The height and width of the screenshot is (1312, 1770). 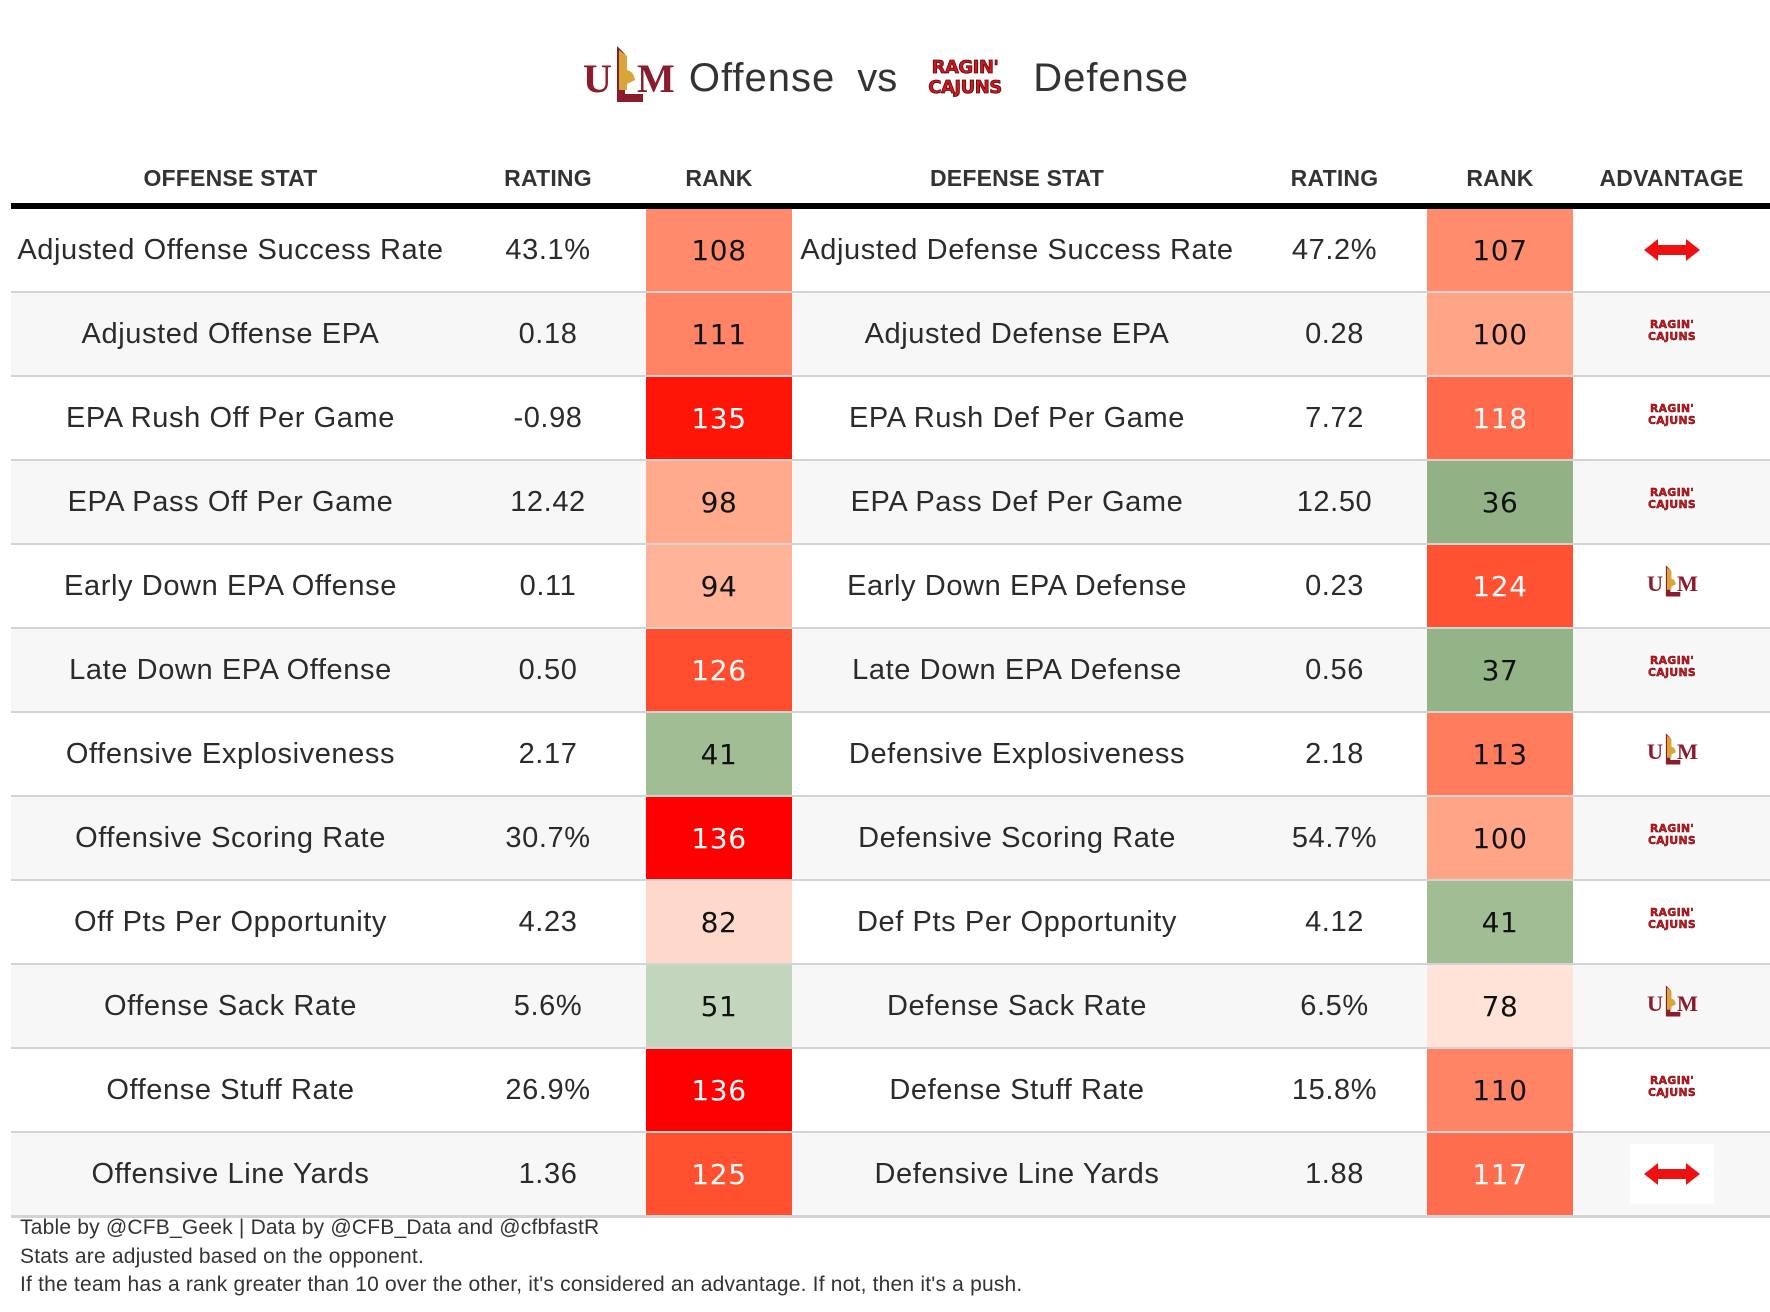 I want to click on defense-rating: 2.18, so click(x=1334, y=753).